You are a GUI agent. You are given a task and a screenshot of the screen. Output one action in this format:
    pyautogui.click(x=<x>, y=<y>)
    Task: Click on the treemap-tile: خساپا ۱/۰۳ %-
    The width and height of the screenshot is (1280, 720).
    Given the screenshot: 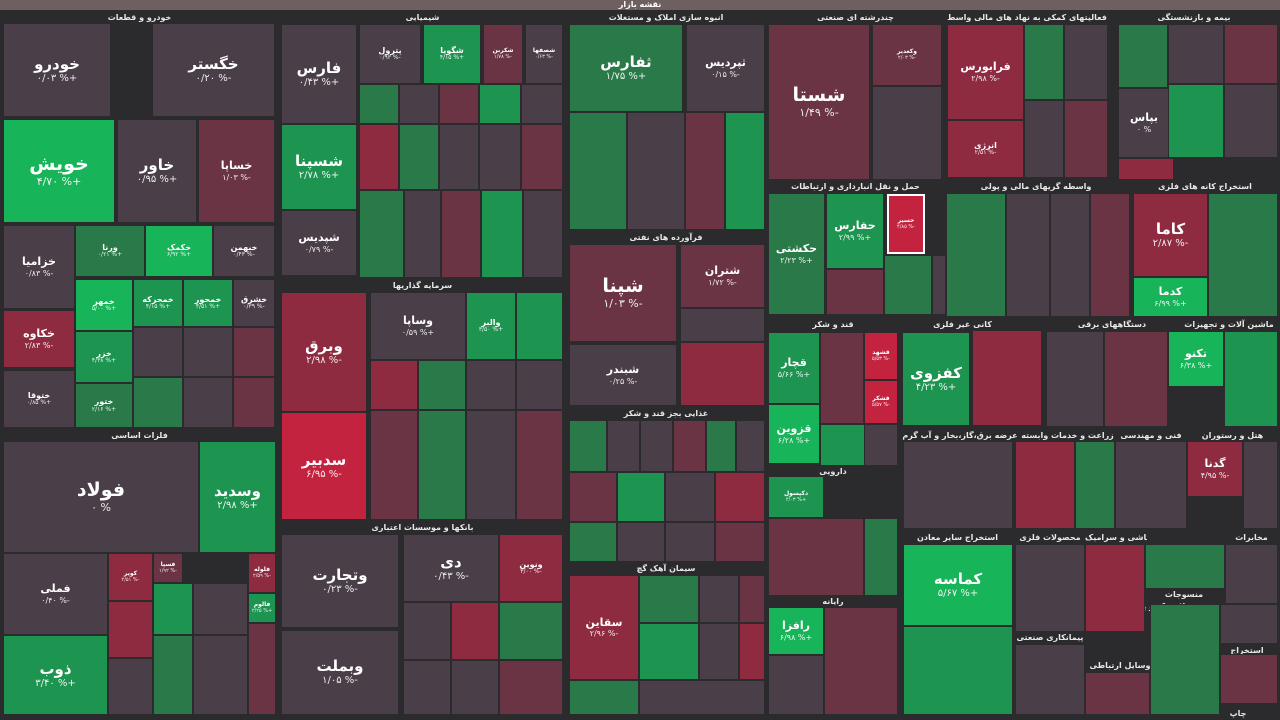 What is the action you would take?
    pyautogui.click(x=236, y=171)
    